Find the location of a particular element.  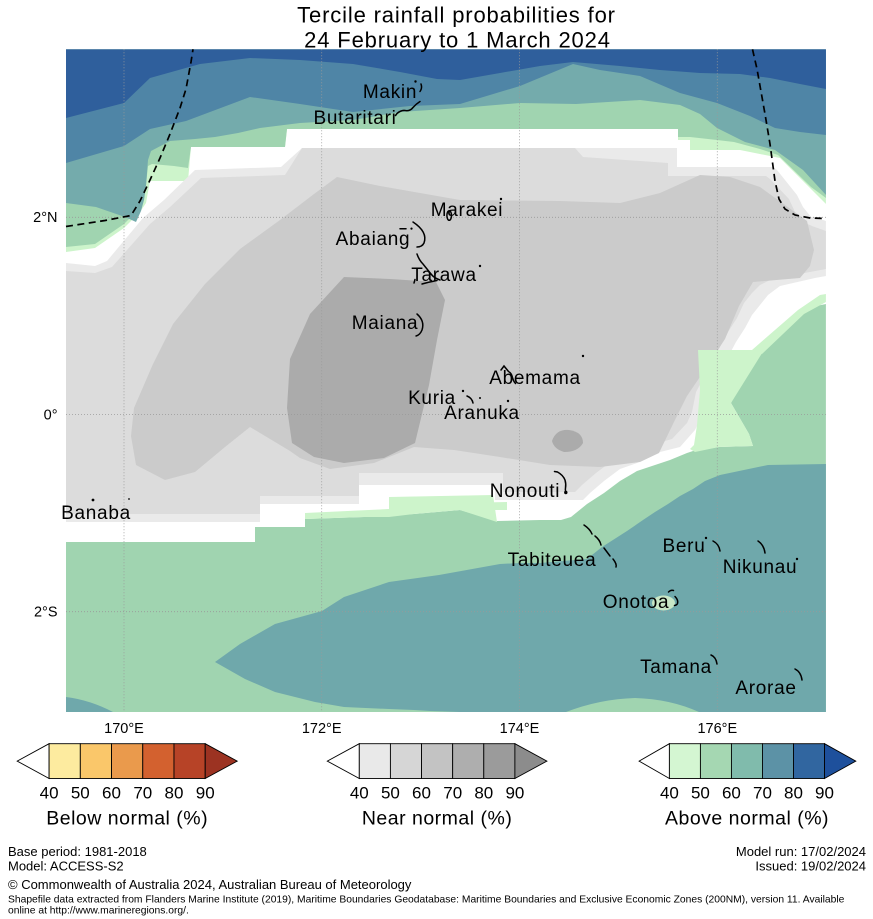

svg-text: Onotoa is located at coordinates (636, 602).